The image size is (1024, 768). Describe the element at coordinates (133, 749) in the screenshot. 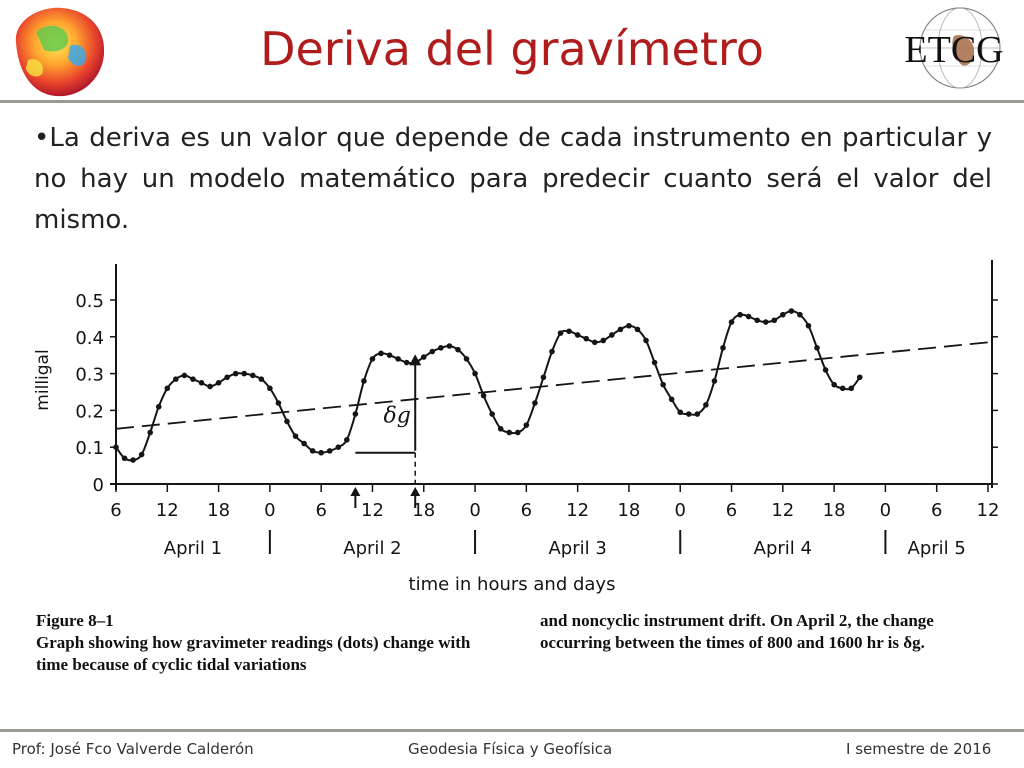

I see `footer-author: Prof: José Fco Valverde Calderón` at that location.